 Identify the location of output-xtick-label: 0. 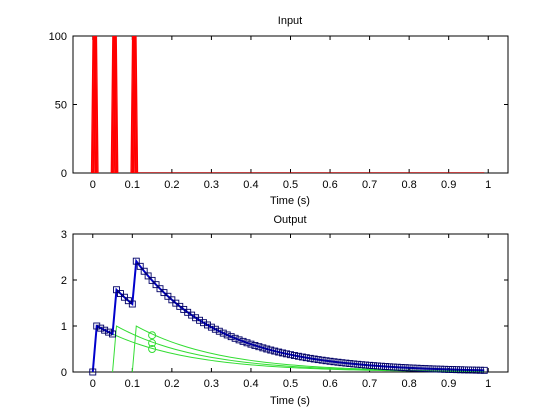
(93, 384).